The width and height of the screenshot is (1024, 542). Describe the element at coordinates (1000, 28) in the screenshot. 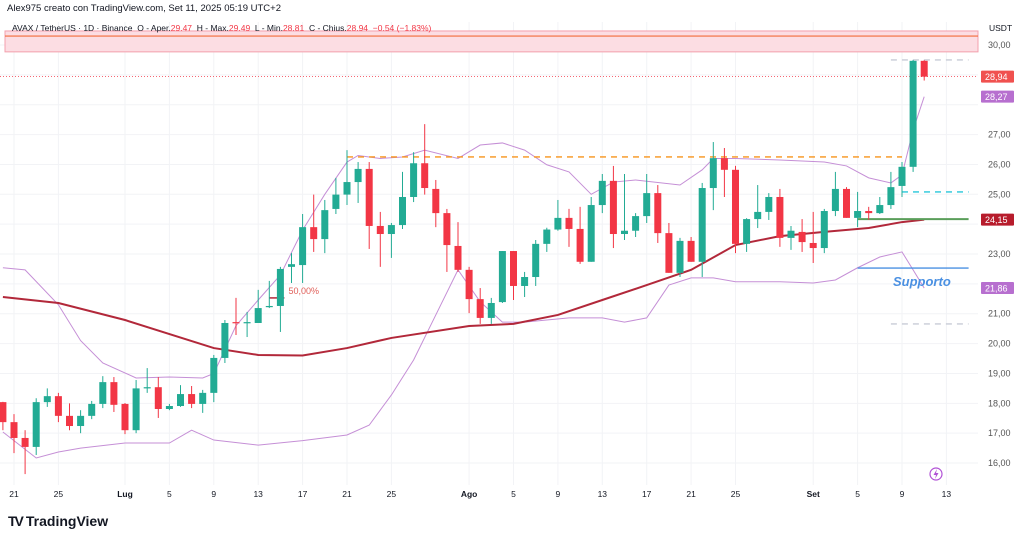

I see `currency-label: USDT` at that location.